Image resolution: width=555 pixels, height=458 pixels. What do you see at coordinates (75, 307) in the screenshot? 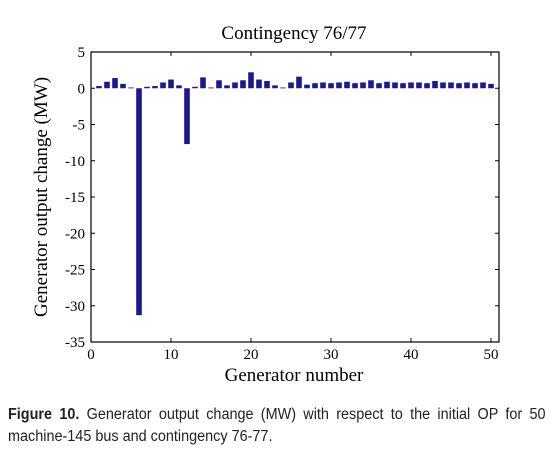
I see `y-tick-label: -30` at bounding box center [75, 307].